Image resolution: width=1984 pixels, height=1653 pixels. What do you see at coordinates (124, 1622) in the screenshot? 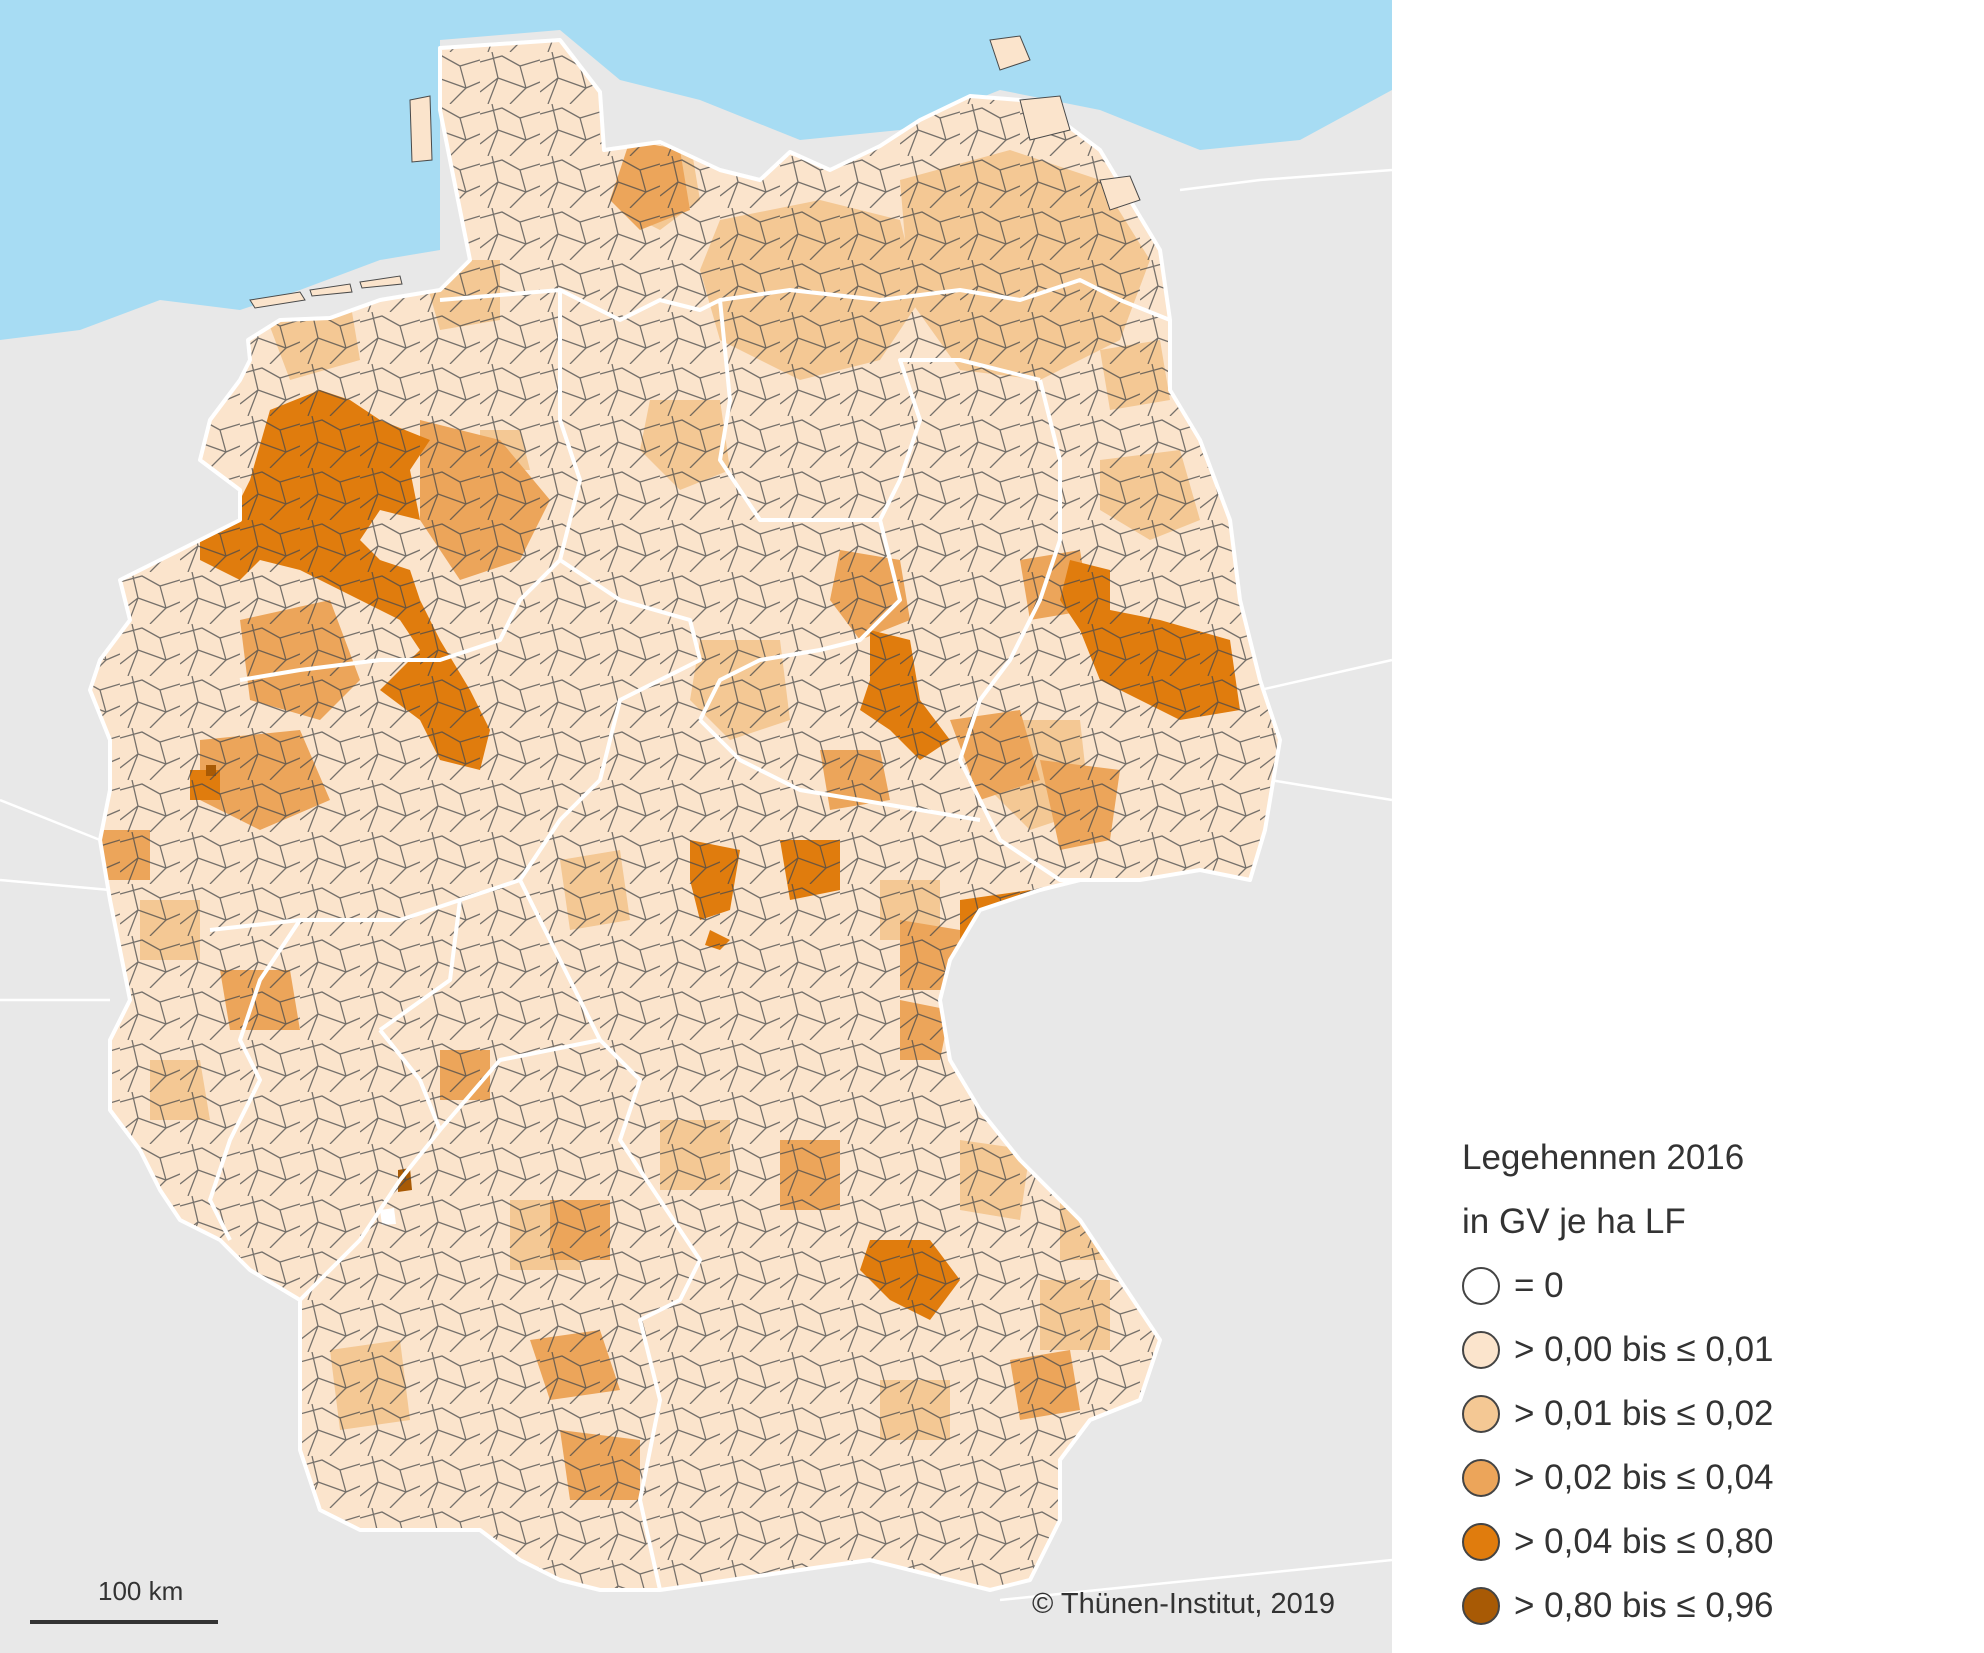
I see `scale-bar-line` at bounding box center [124, 1622].